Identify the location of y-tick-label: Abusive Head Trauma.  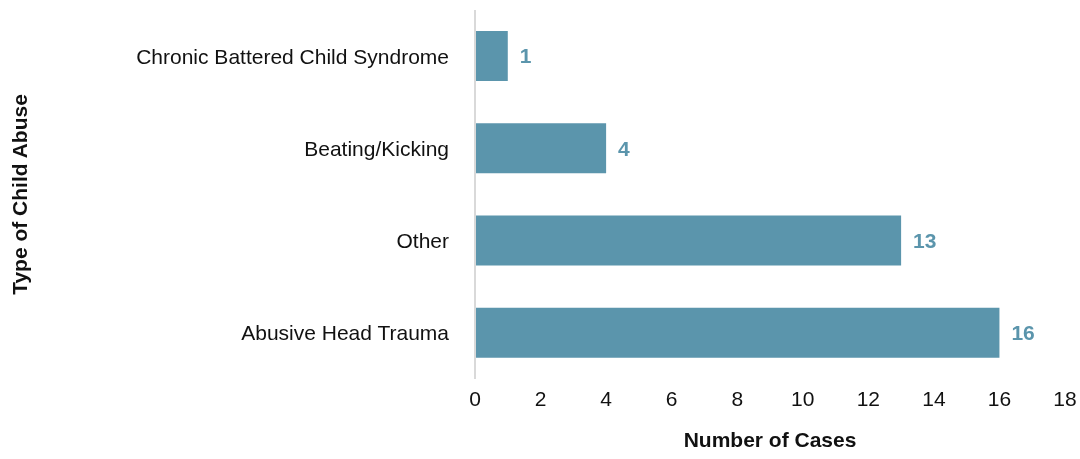
(345, 333).